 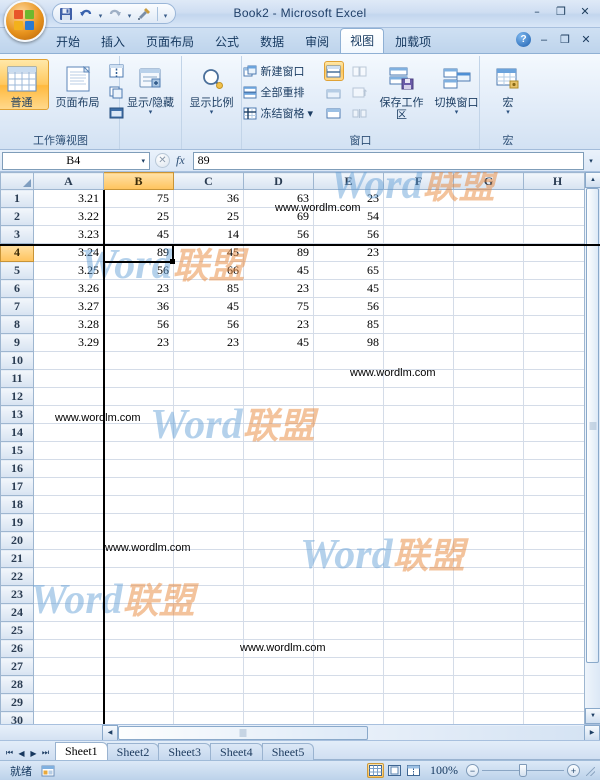 I want to click on cell-G2, so click(x=488, y=216).